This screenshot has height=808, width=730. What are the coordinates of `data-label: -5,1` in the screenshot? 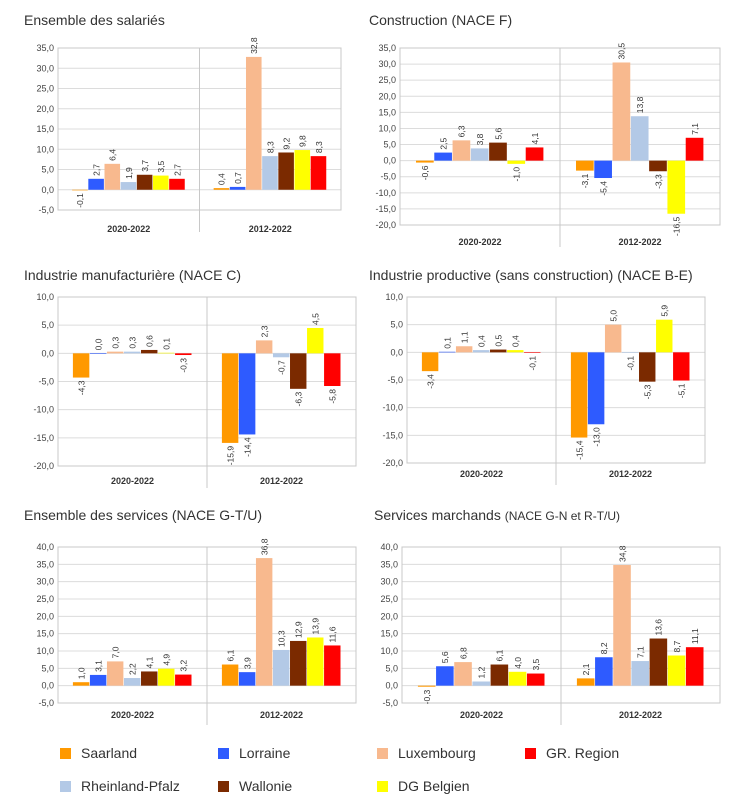 It's located at (682, 390).